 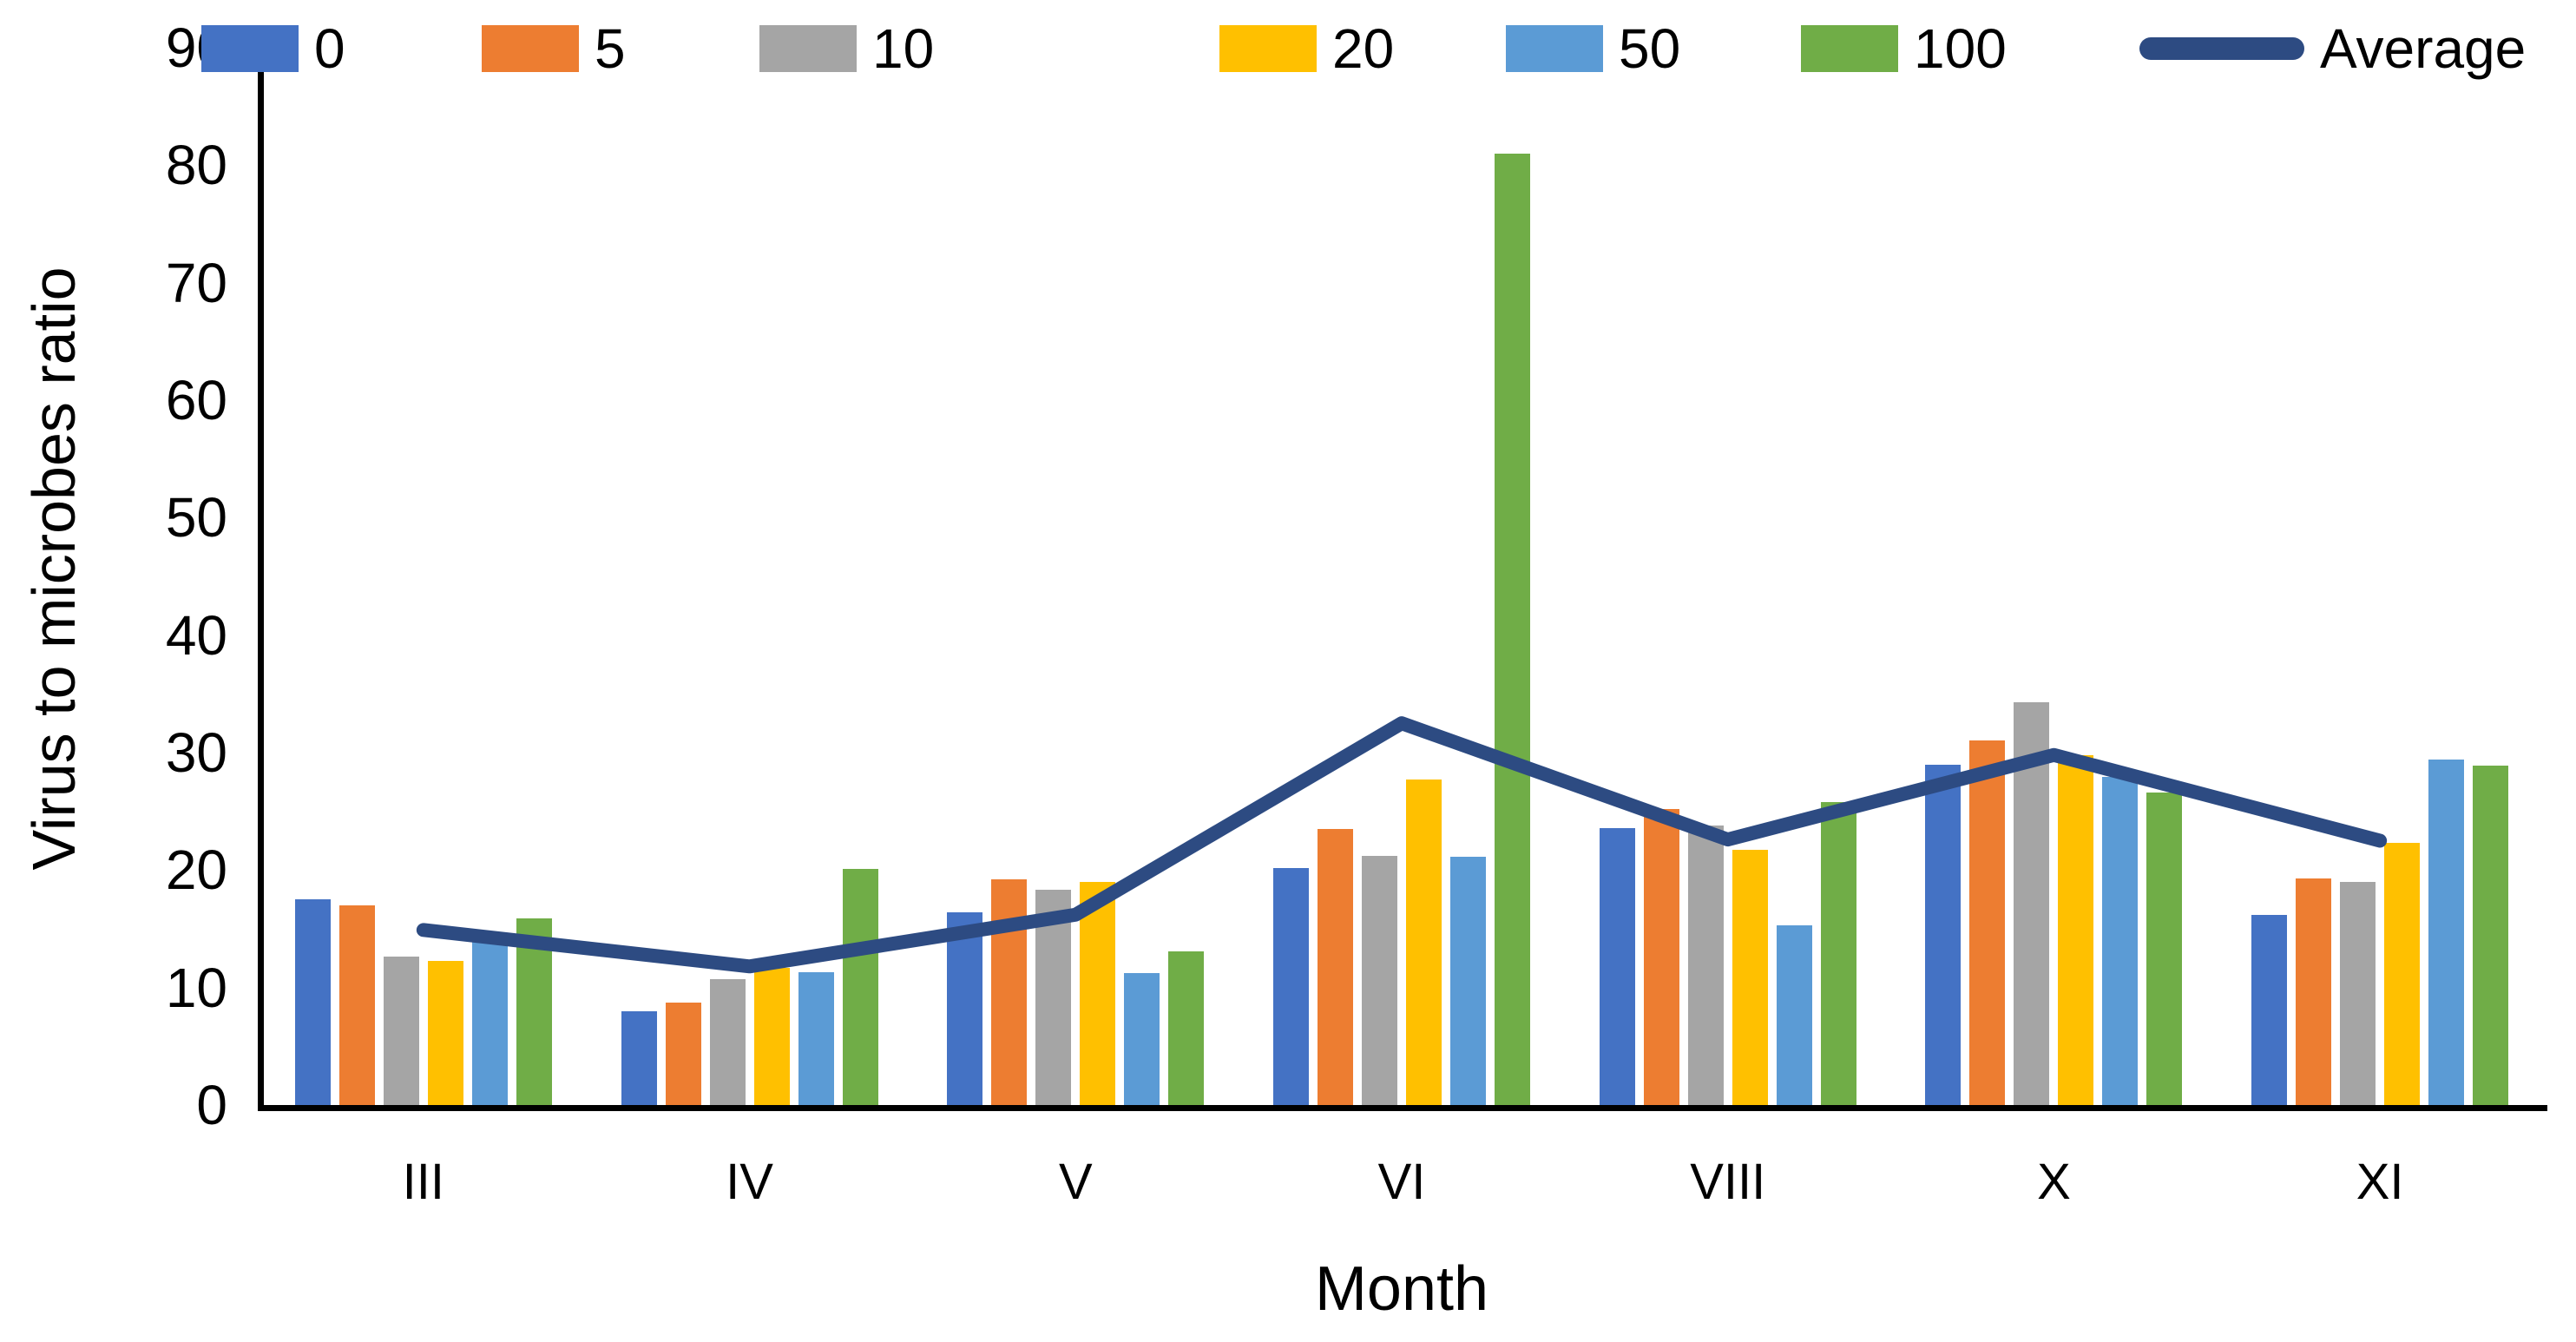 I want to click on bar-series-20-XI, so click(x=2402, y=974).